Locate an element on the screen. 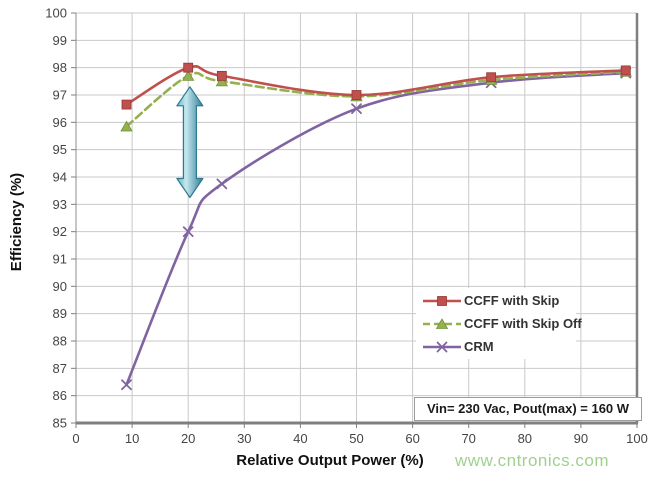  legend-label: CRM is located at coordinates (479, 346).